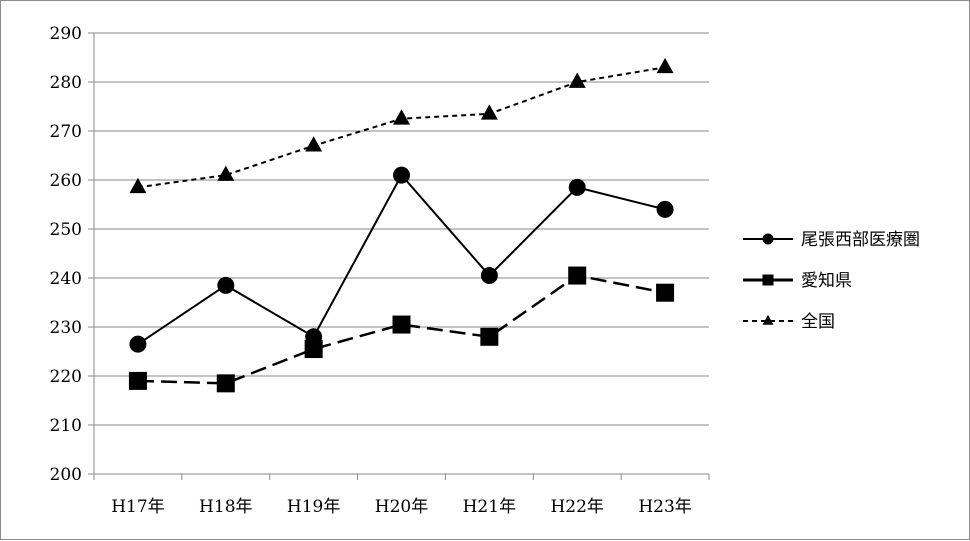  What do you see at coordinates (66, 475) in the screenshot?
I see `y-tick-label: 200` at bounding box center [66, 475].